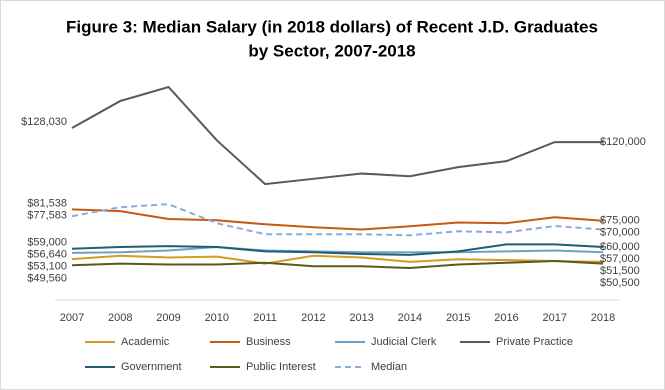 Image resolution: width=665 pixels, height=390 pixels. What do you see at coordinates (47, 243) in the screenshot?
I see `data-label: $59,000` at bounding box center [47, 243].